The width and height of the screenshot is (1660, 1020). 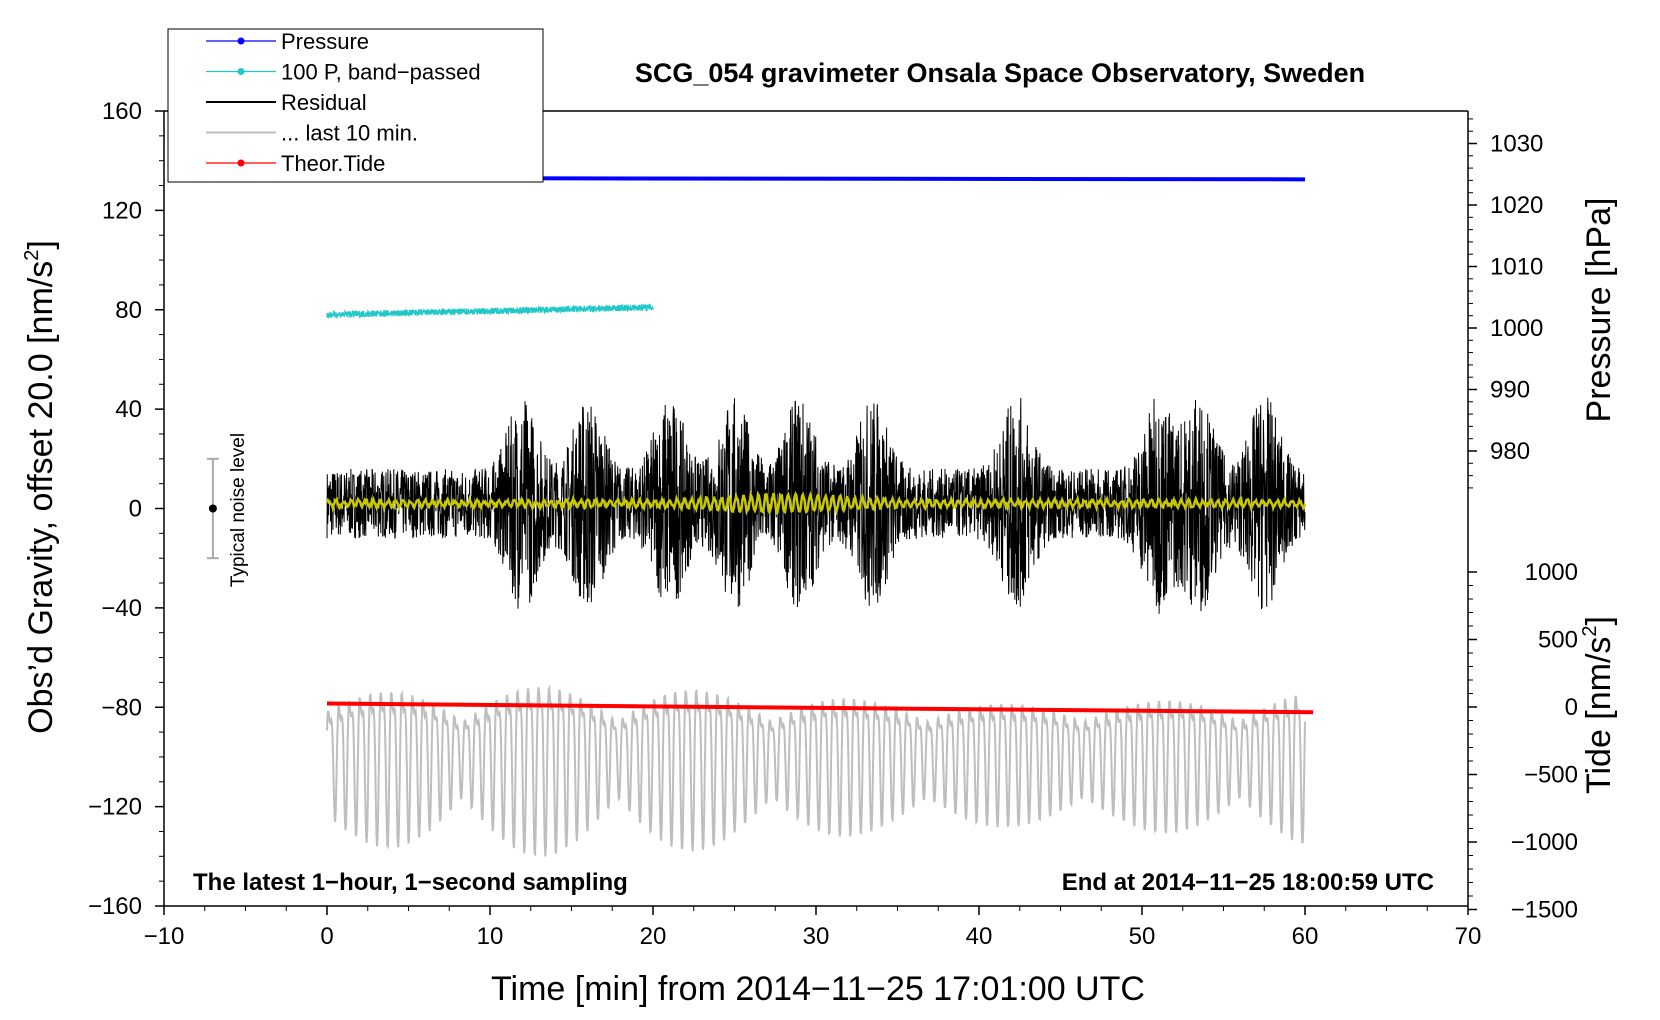 I want to click on y-axis-tide-title-main: Tide [nm/s, so click(x=1599, y=715).